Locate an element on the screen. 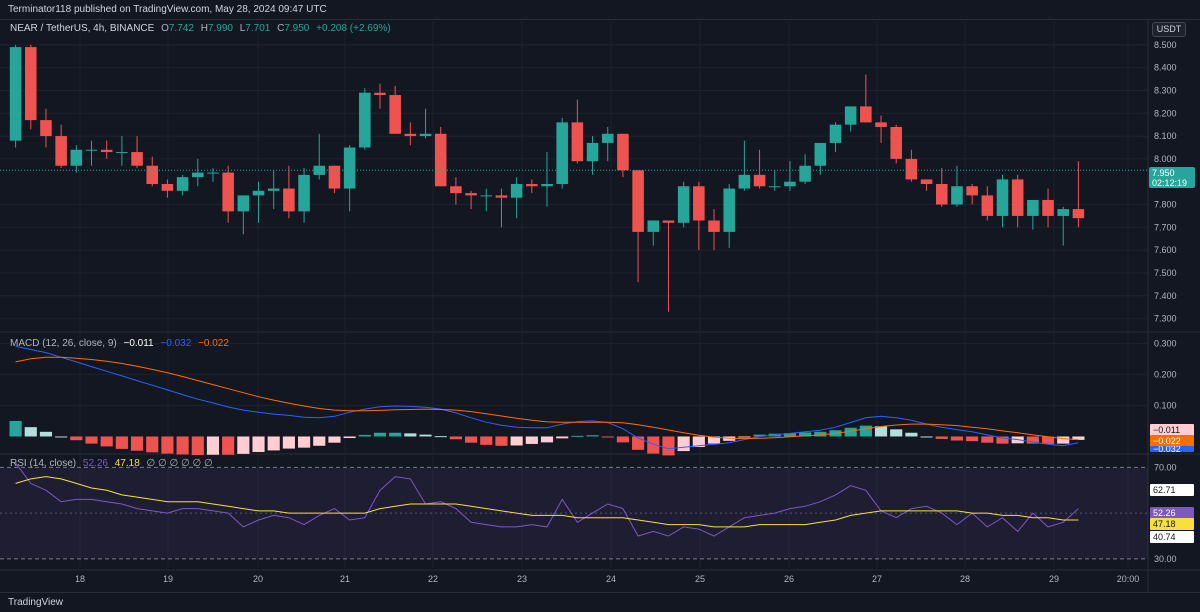 The width and height of the screenshot is (1200, 612). macd-hist-value: −0.011 is located at coordinates (138, 343).